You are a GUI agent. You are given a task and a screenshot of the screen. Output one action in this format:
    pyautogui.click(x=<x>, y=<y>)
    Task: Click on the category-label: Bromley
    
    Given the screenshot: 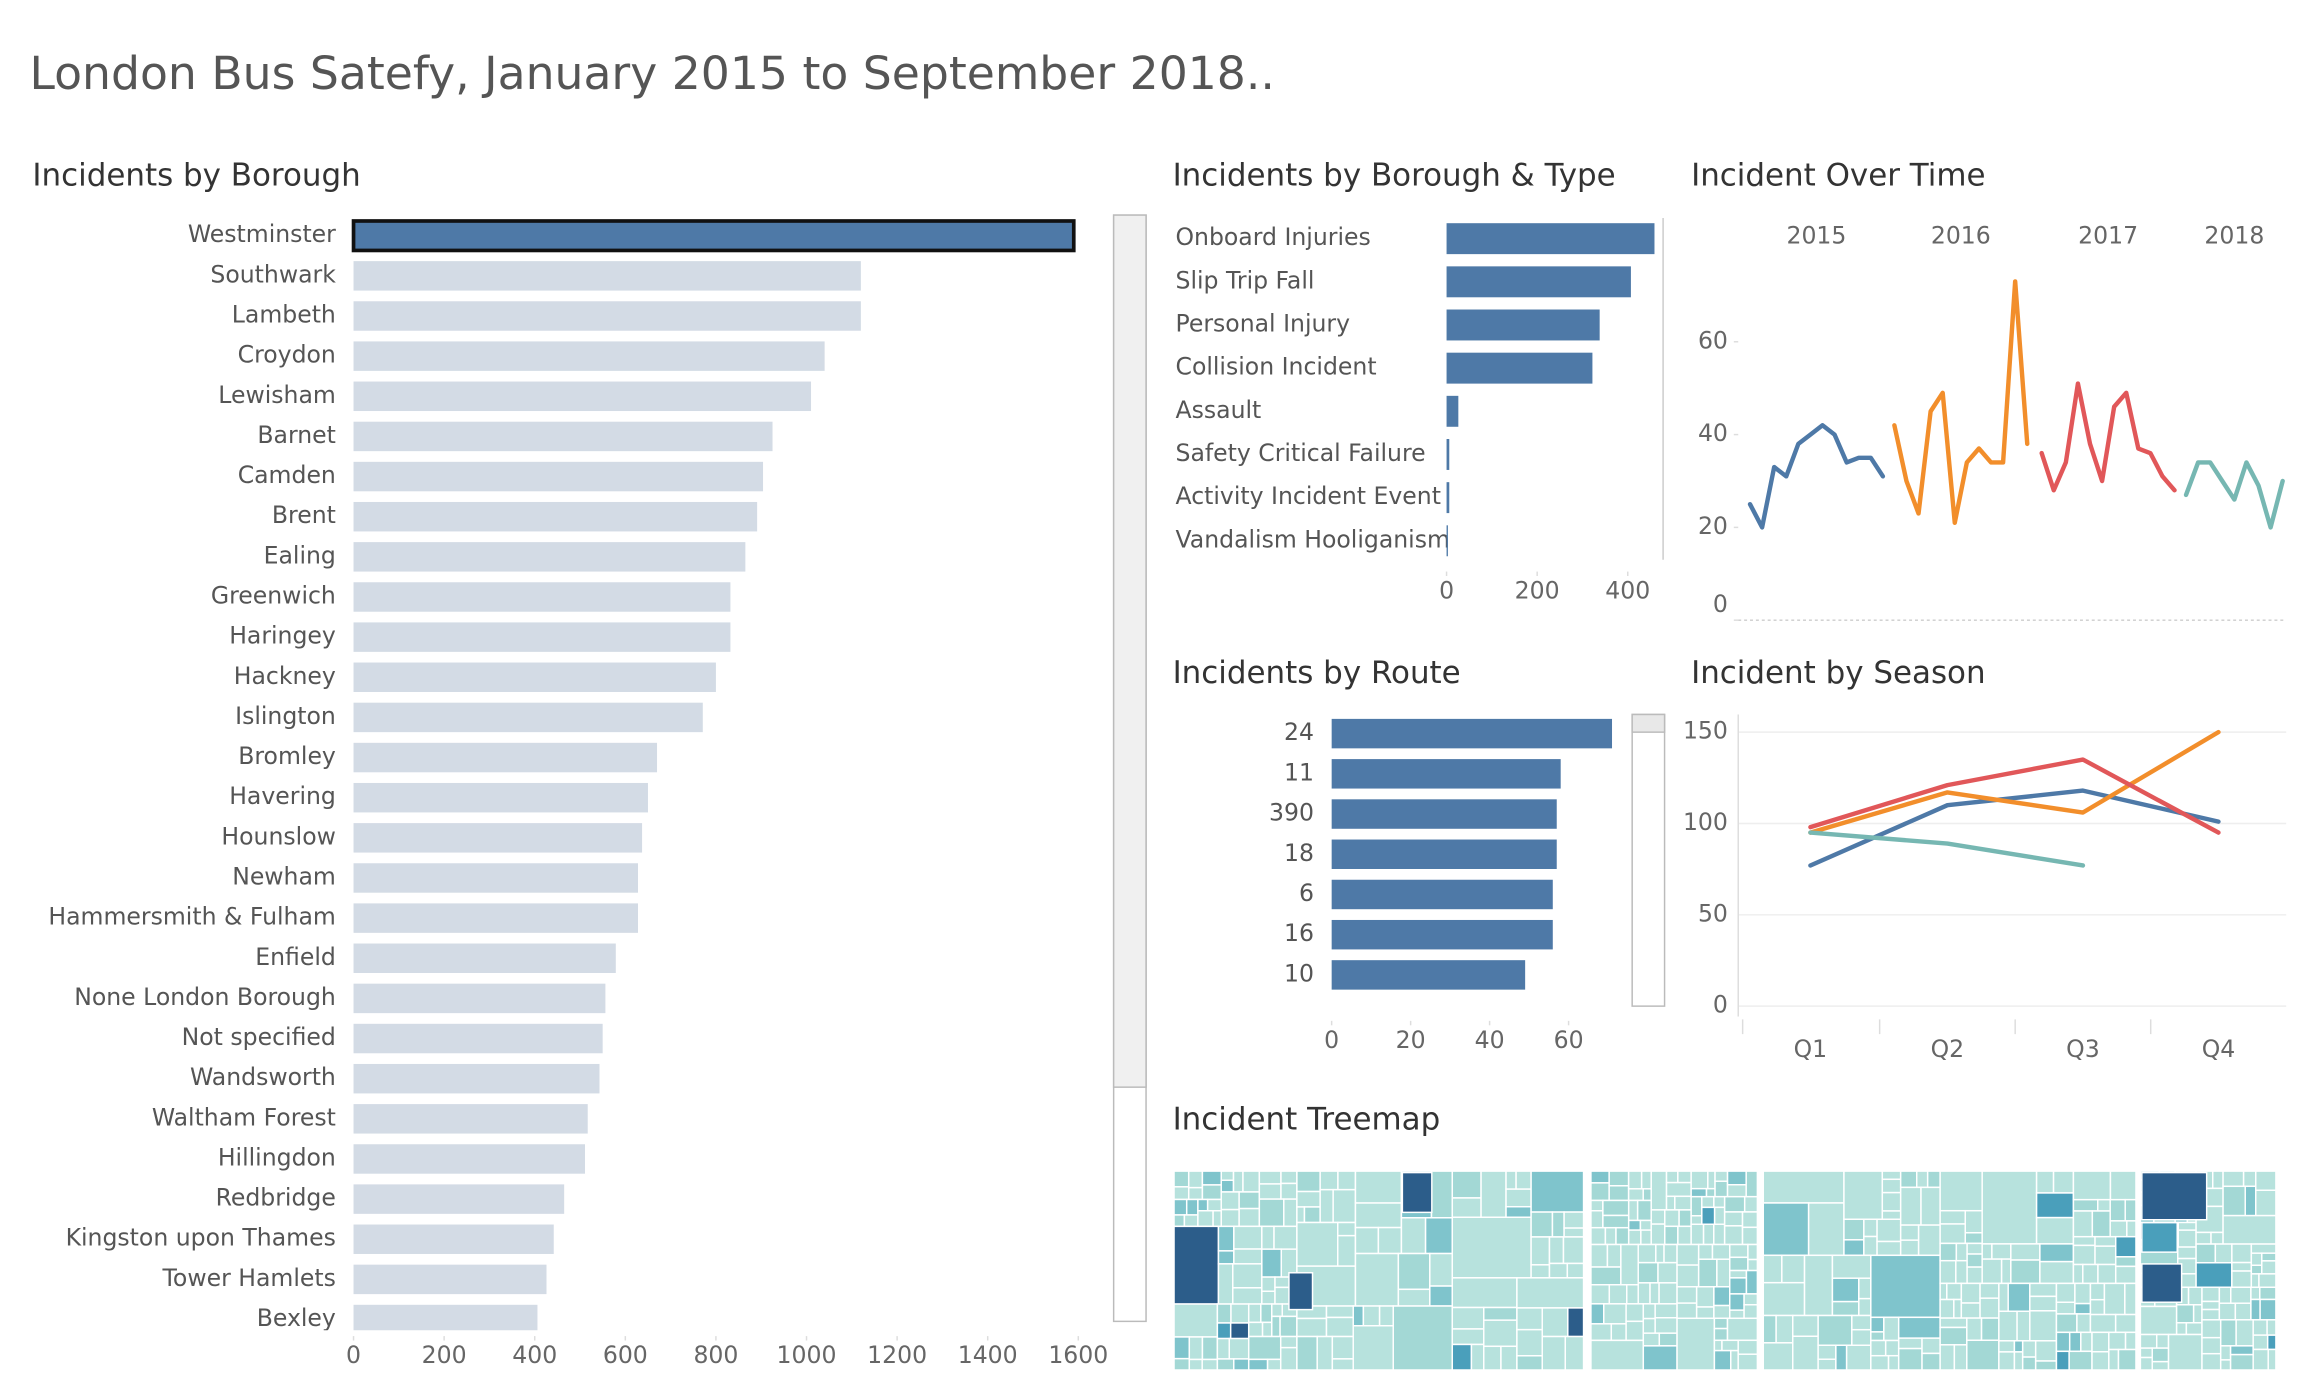 What is the action you would take?
    pyautogui.click(x=287, y=756)
    